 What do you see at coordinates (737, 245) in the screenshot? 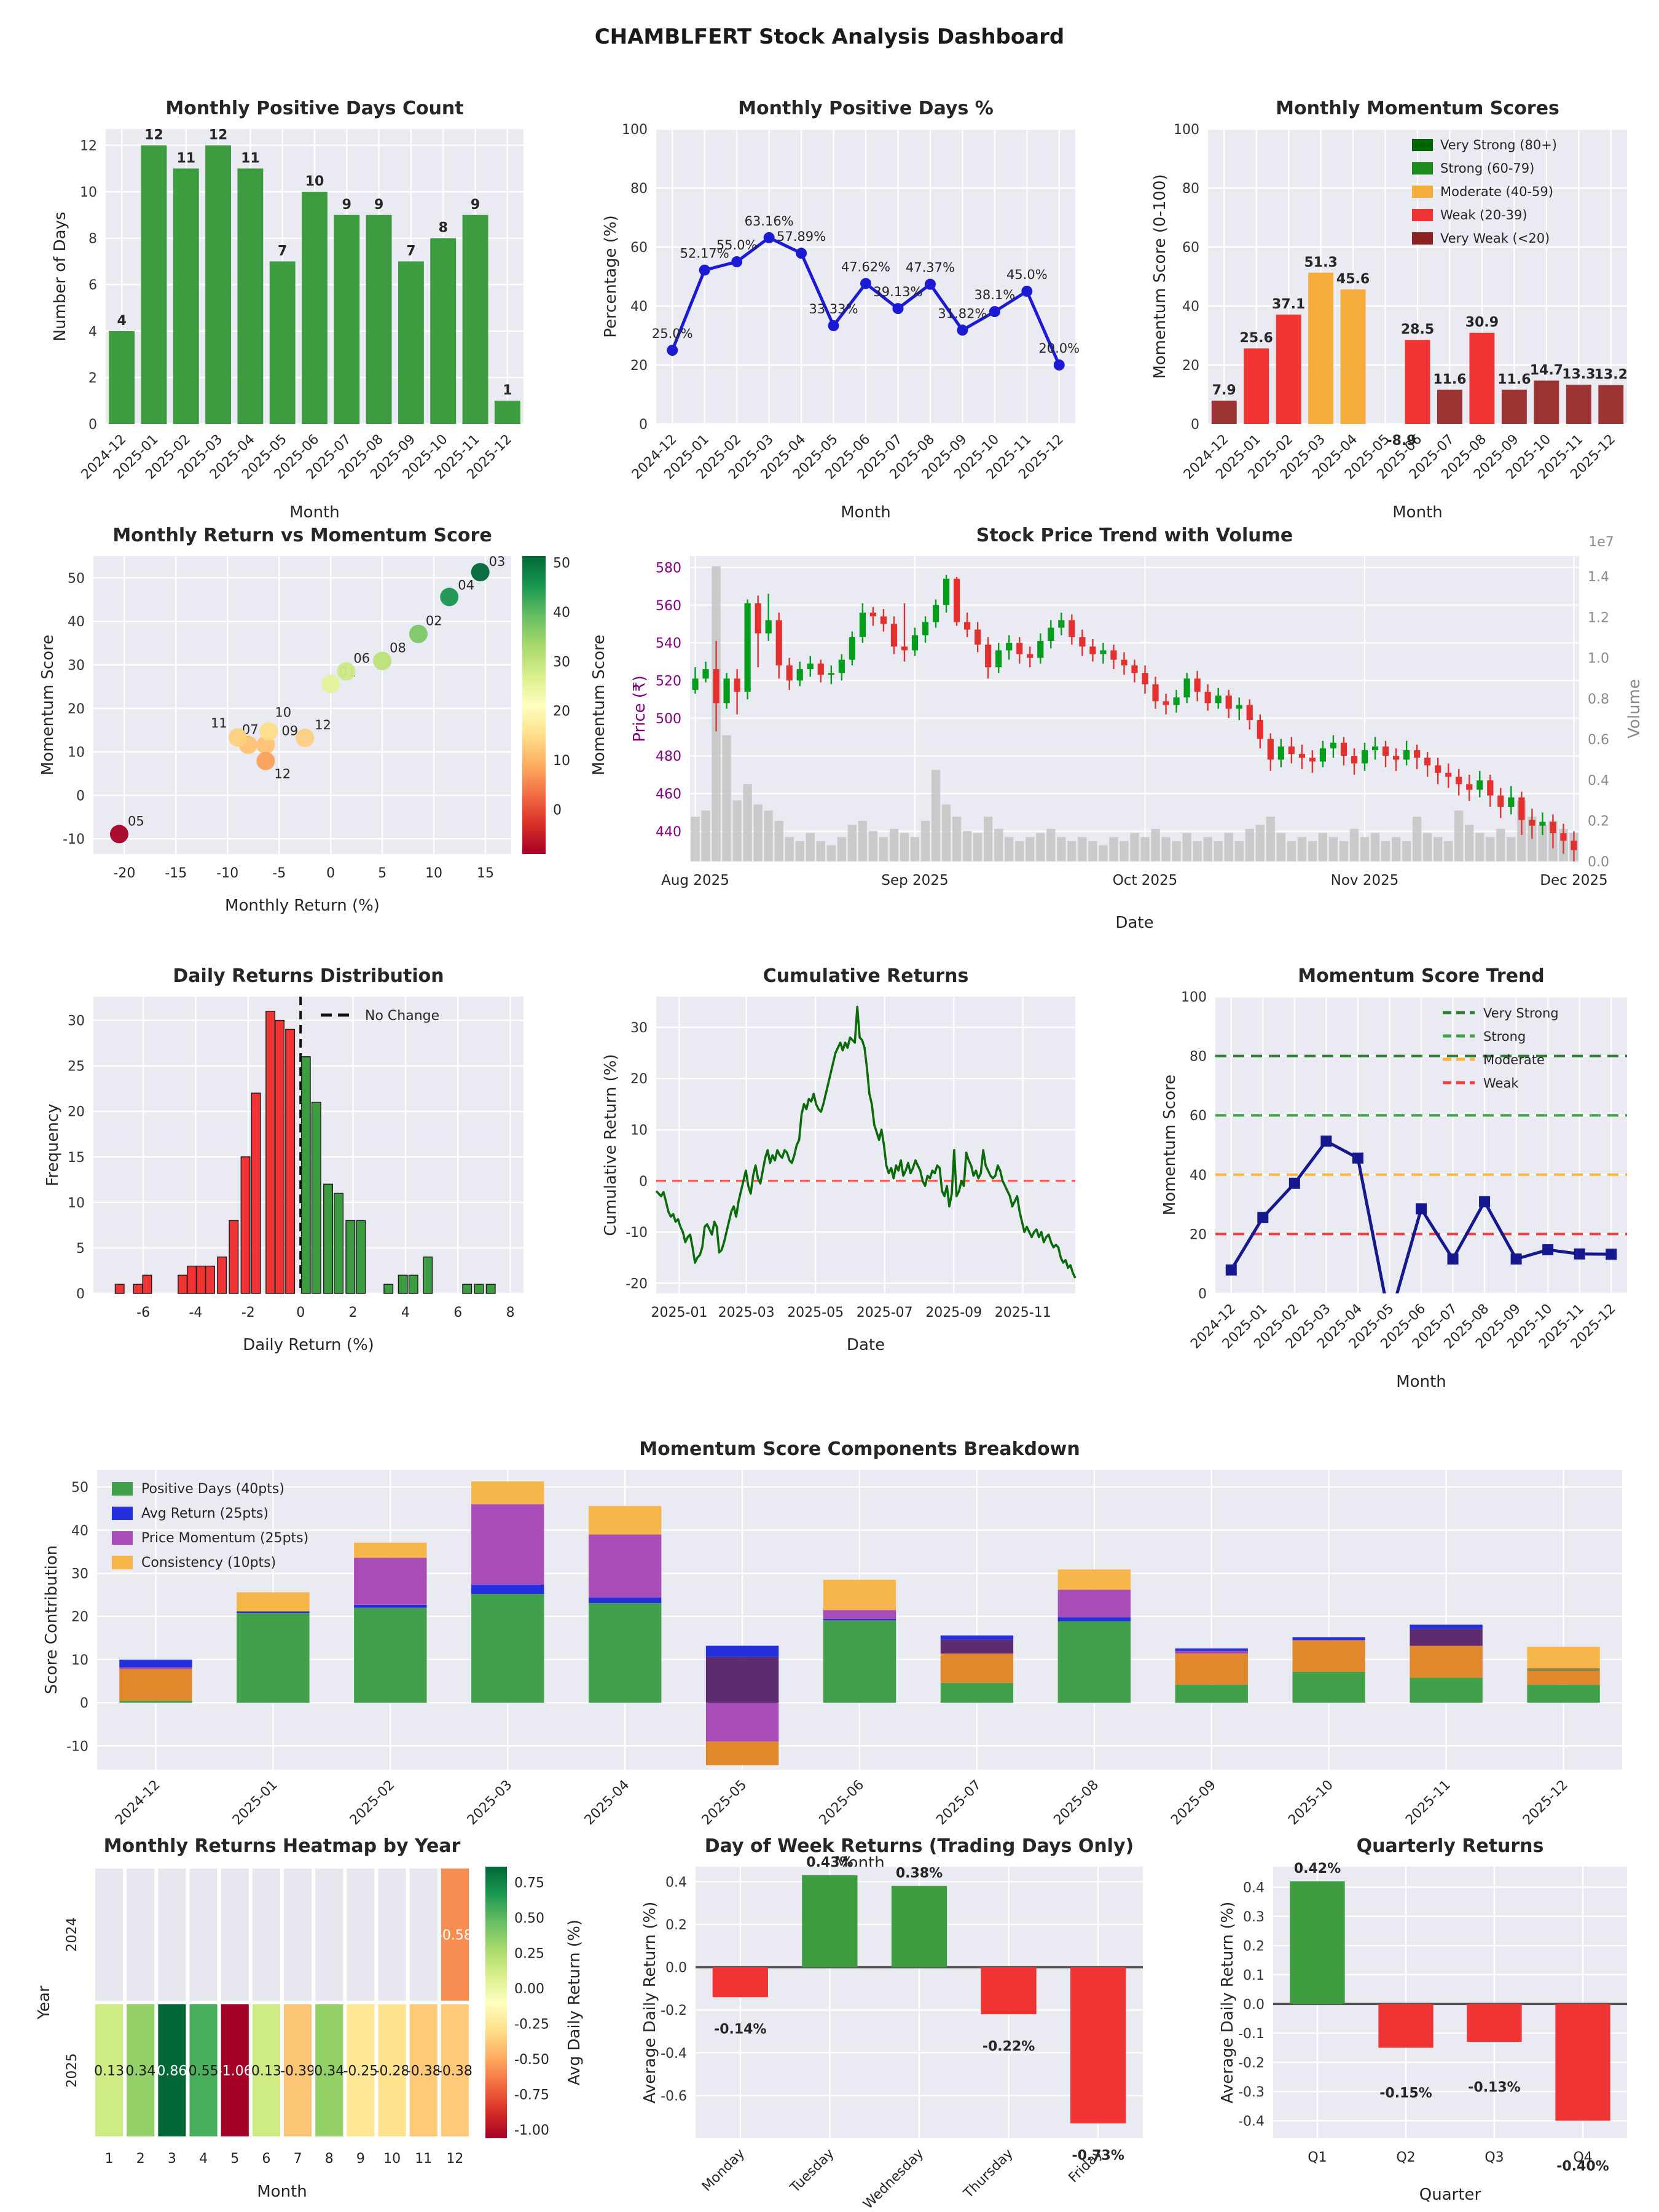
I see `svg-text: 55.0%` at bounding box center [737, 245].